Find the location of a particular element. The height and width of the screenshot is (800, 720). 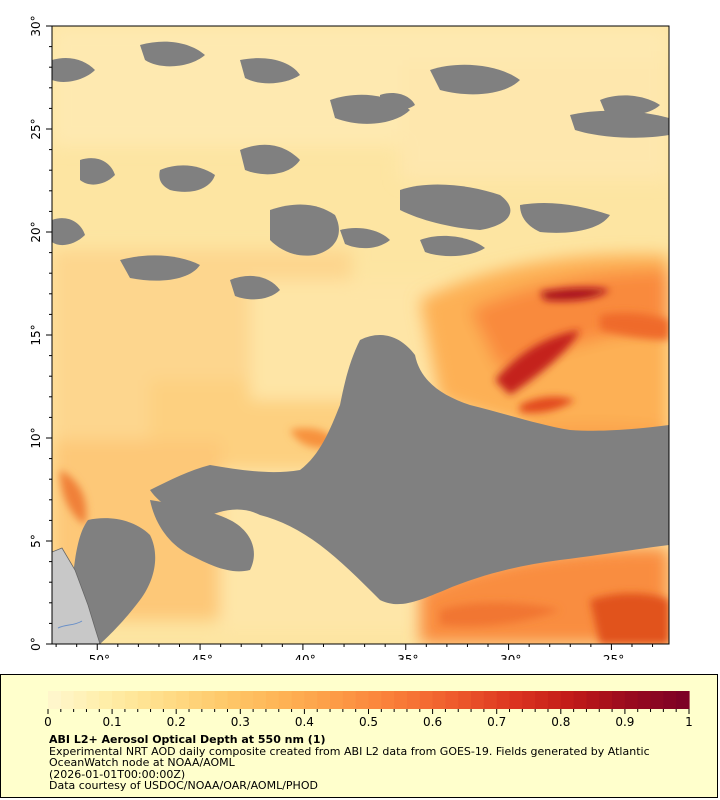

colorbar-label: 0.7 is located at coordinates (496, 722).